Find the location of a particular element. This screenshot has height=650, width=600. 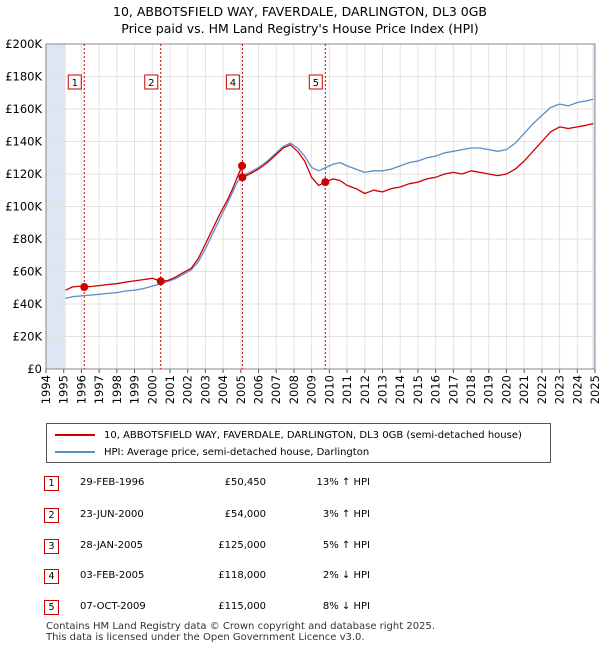

x-tick-label: 2000 is located at coordinates (152, 389).